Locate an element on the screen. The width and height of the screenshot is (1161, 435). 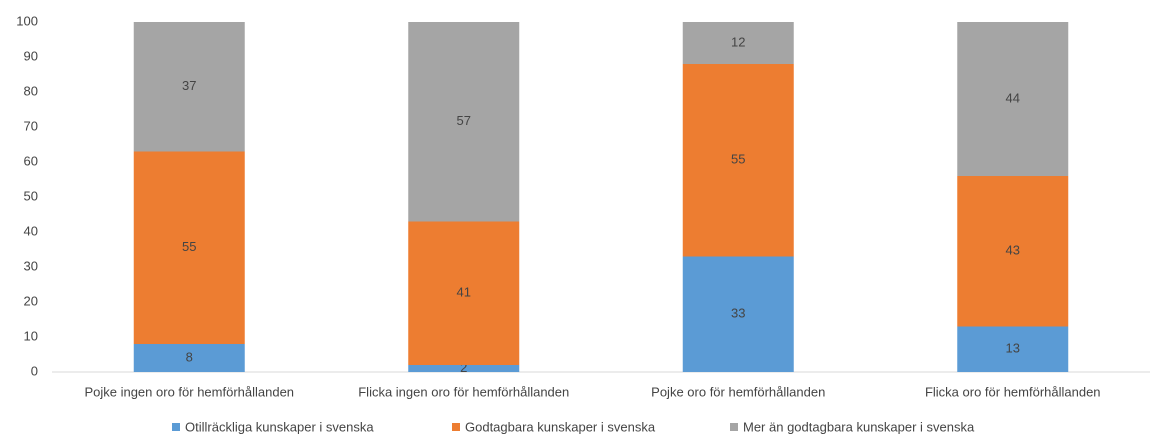
data-label: 13 is located at coordinates (1013, 348).